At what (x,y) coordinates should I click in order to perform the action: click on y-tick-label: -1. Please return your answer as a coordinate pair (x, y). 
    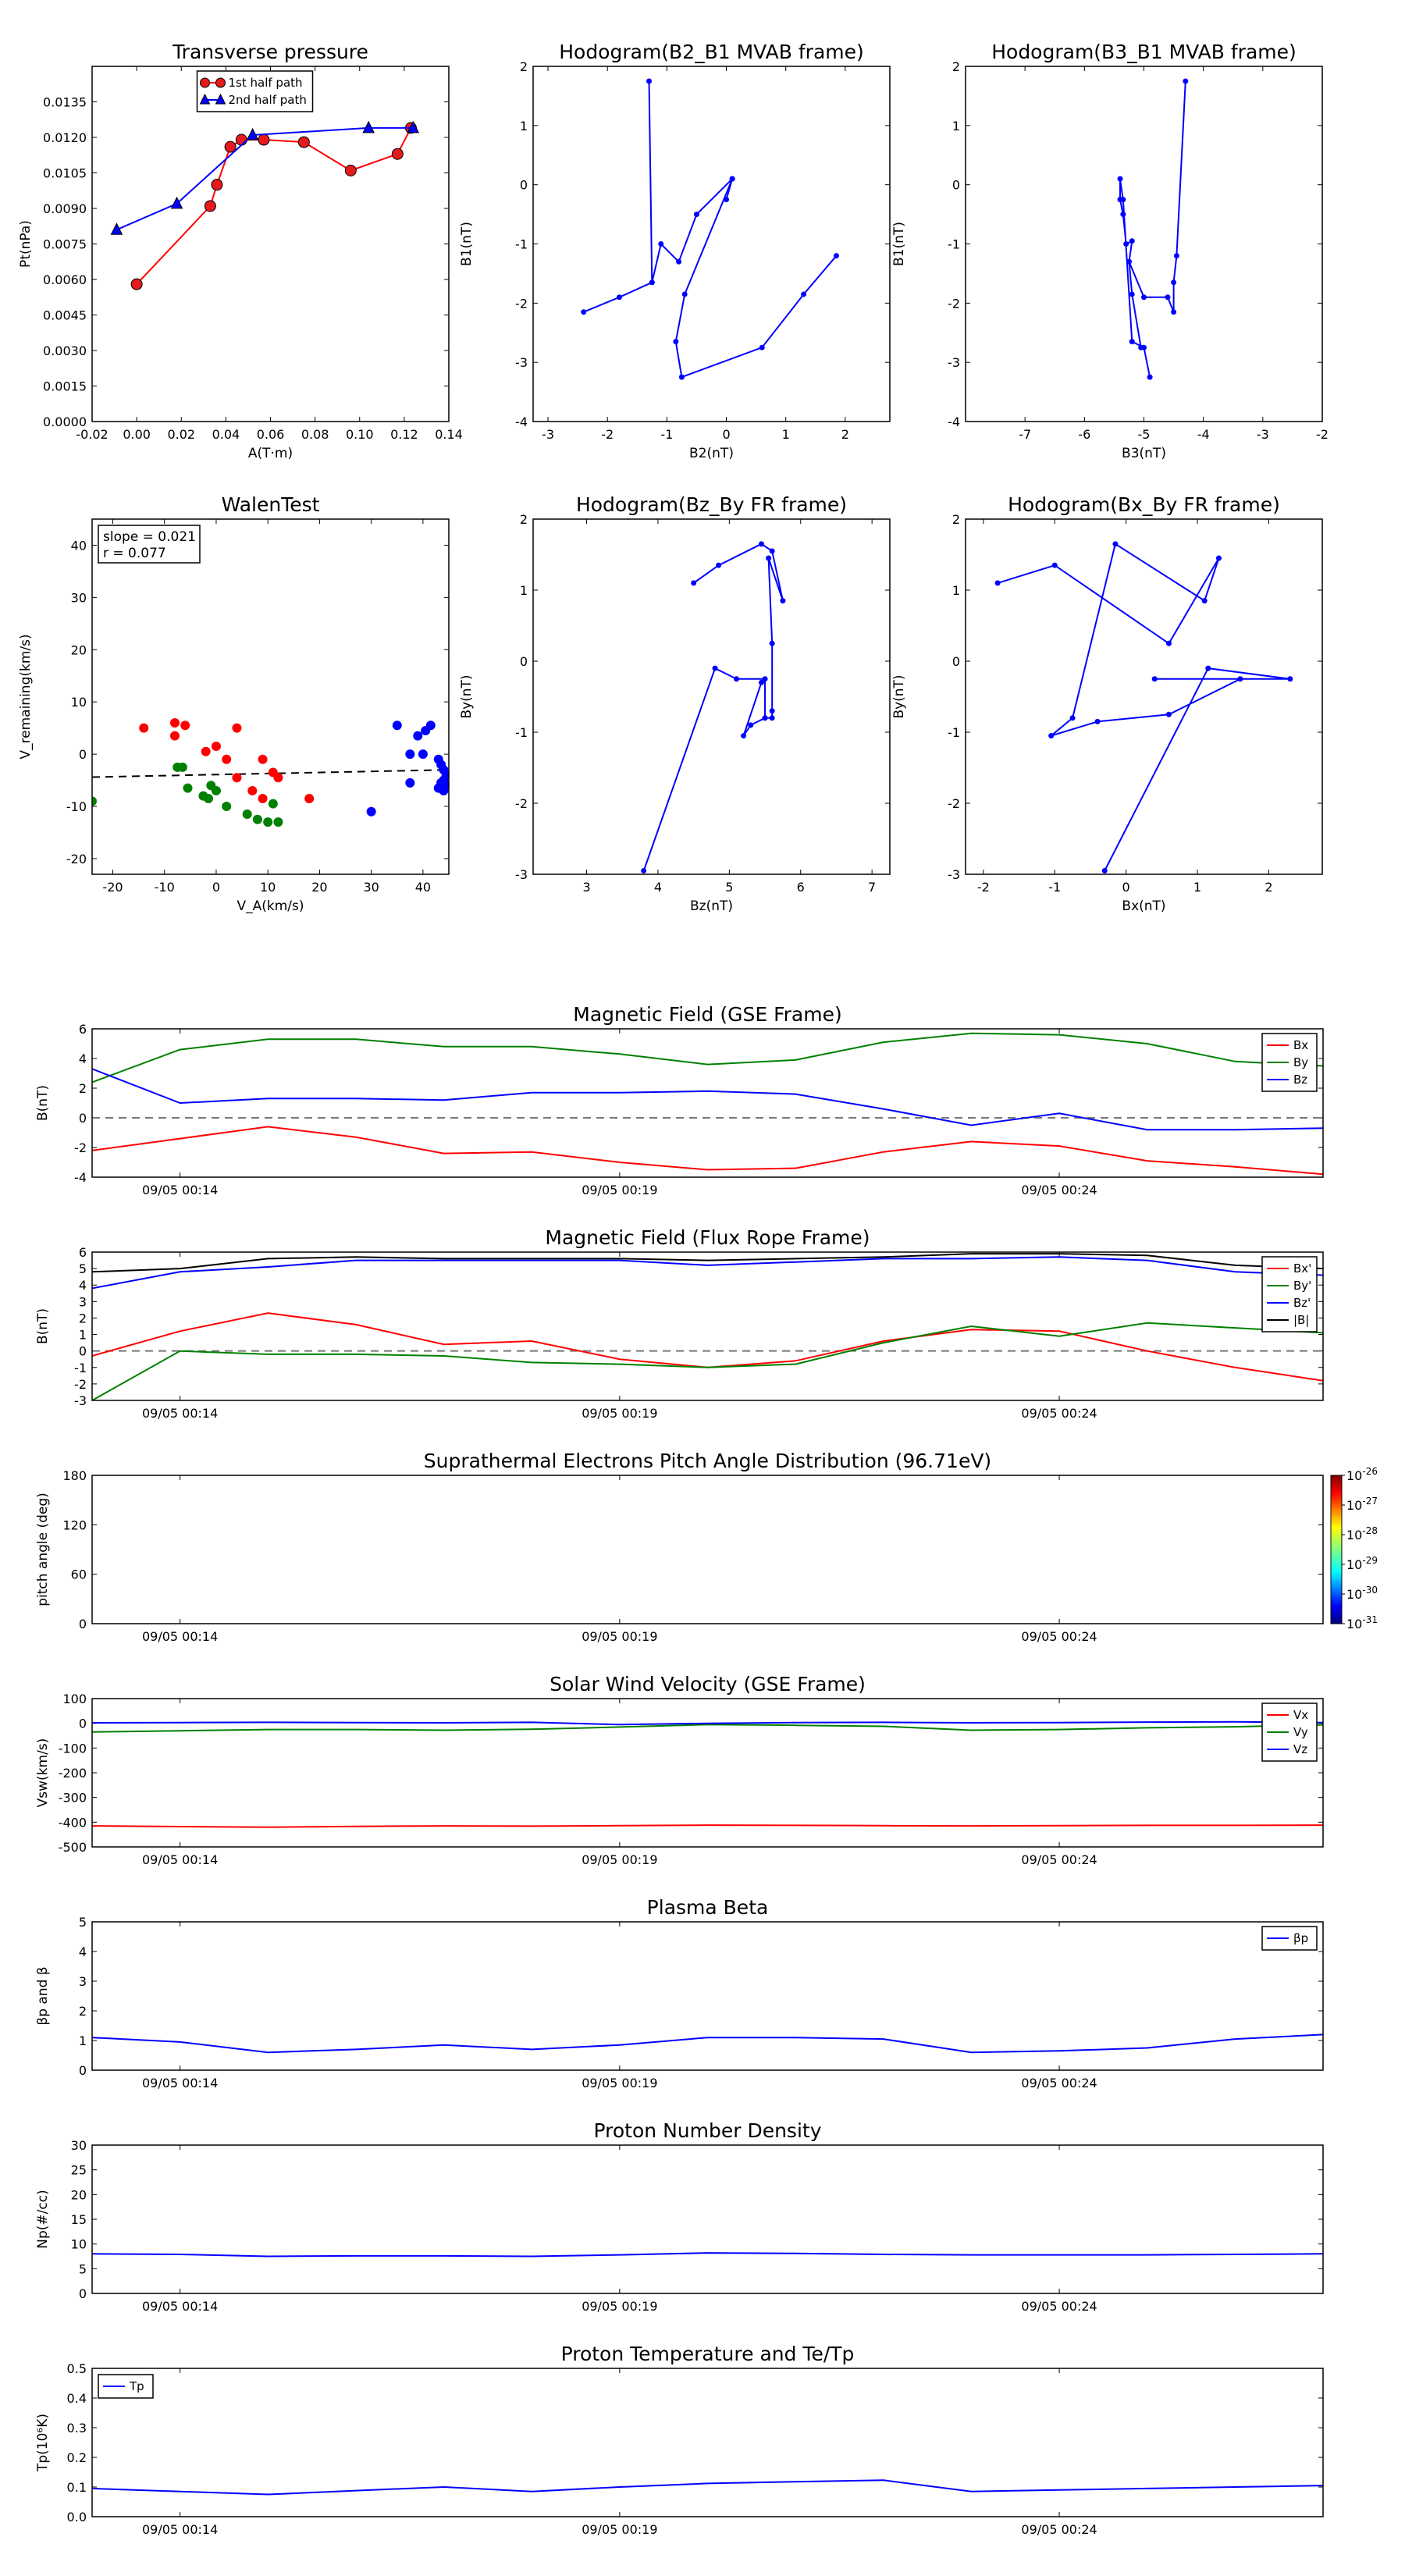
    Looking at the image, I should click on (954, 732).